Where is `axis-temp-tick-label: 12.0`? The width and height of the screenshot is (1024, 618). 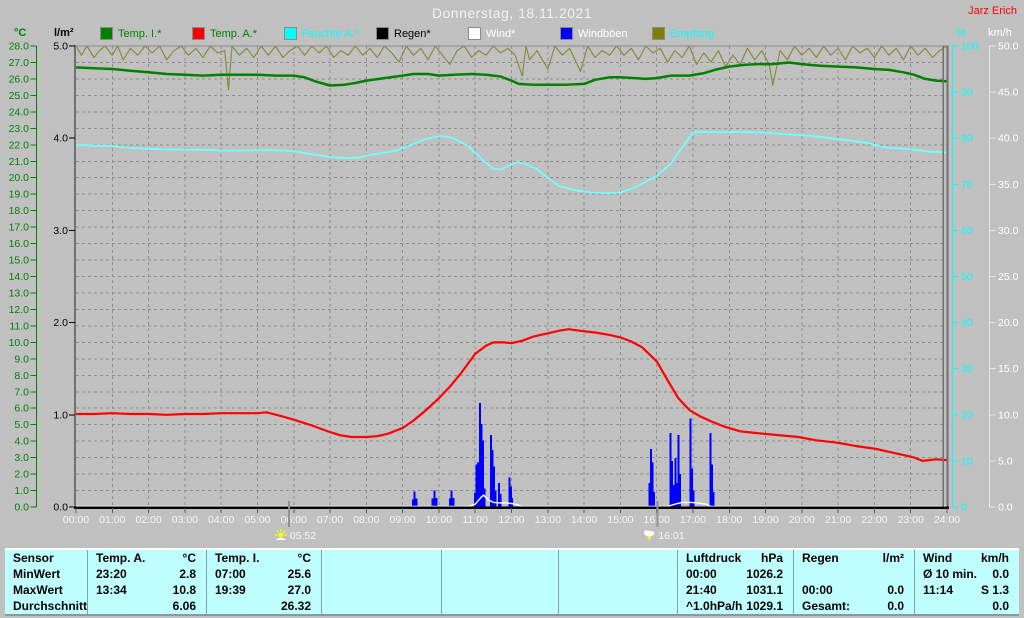
axis-temp-tick-label: 12.0 is located at coordinates (19, 310).